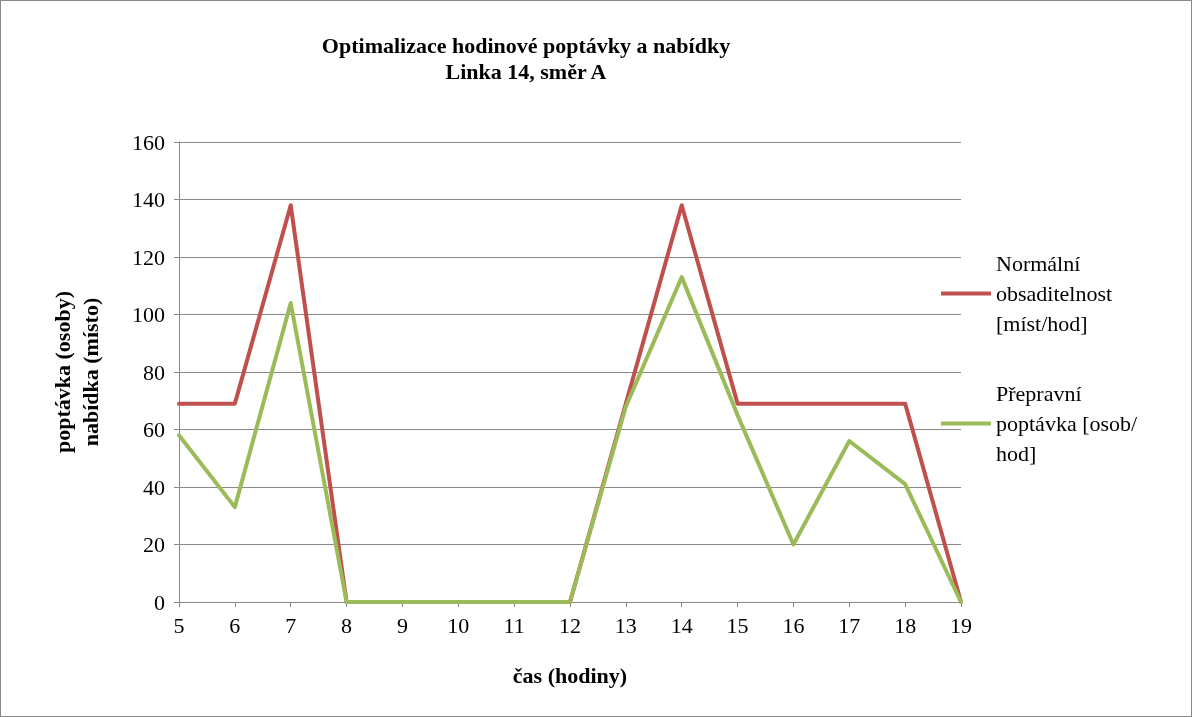 The image size is (1192, 717). I want to click on y-tick-label: 80, so click(154, 372).